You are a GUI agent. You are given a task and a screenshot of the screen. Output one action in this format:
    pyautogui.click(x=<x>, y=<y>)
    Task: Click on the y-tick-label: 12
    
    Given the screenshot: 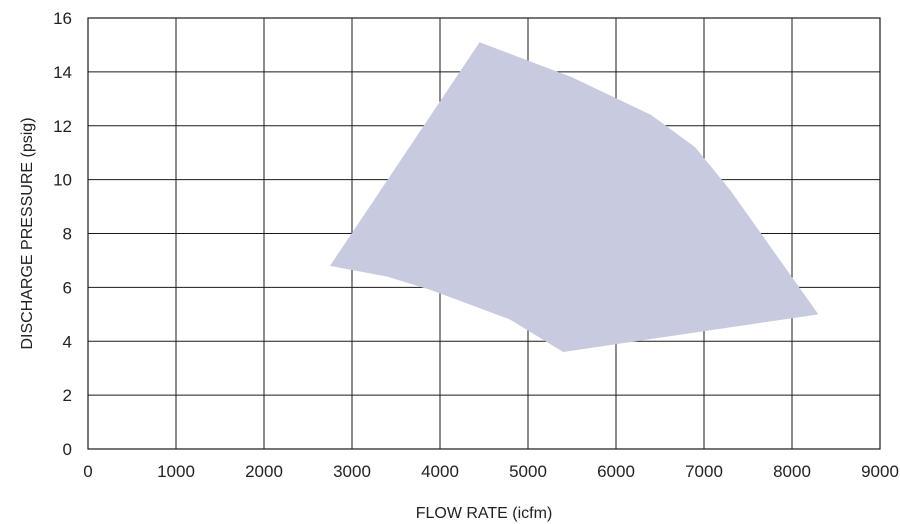 What is the action you would take?
    pyautogui.click(x=62, y=126)
    